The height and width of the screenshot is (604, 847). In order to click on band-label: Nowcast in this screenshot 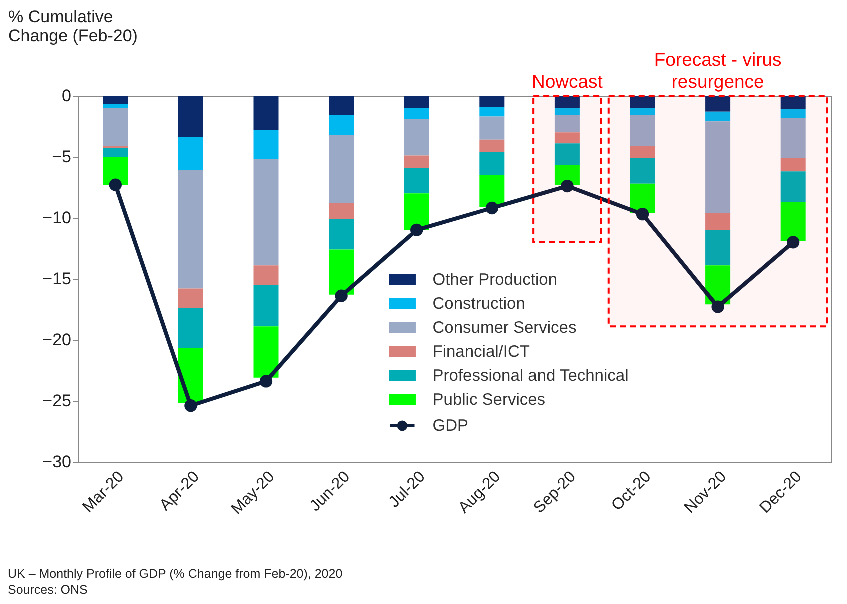, I will do `click(567, 81)`.